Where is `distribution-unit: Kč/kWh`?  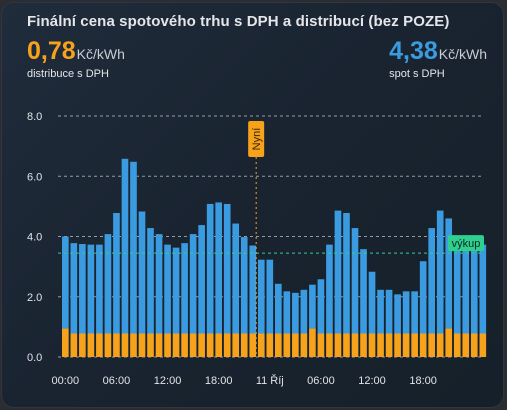
distribution-unit: Kč/kWh is located at coordinates (100, 54).